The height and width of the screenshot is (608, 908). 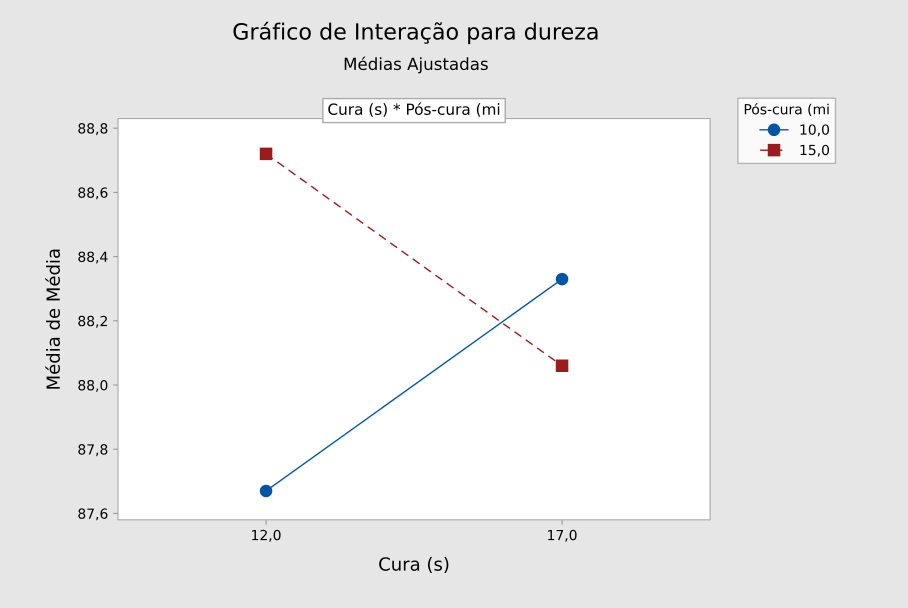 I want to click on y-tick-label: 88,8, so click(x=93, y=129).